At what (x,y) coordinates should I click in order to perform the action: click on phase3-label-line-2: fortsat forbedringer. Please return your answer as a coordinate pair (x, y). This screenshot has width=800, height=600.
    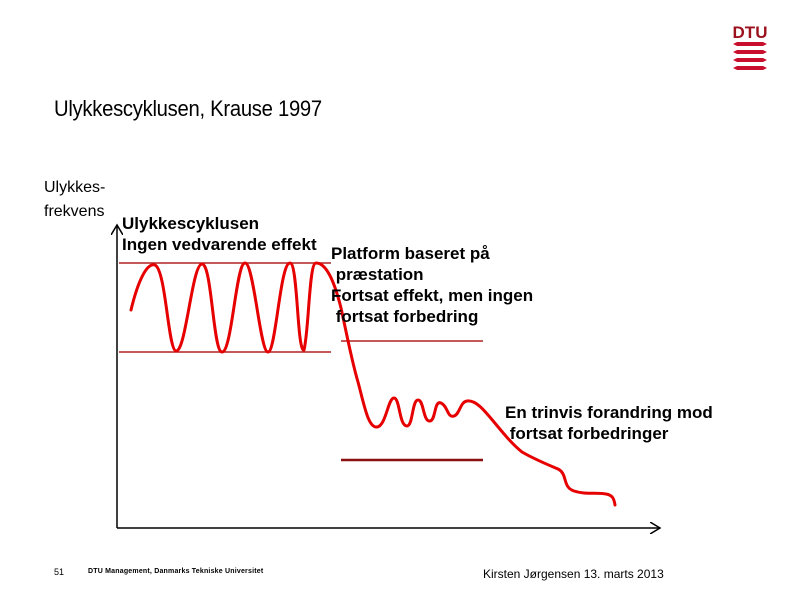
    Looking at the image, I should click on (587, 433).